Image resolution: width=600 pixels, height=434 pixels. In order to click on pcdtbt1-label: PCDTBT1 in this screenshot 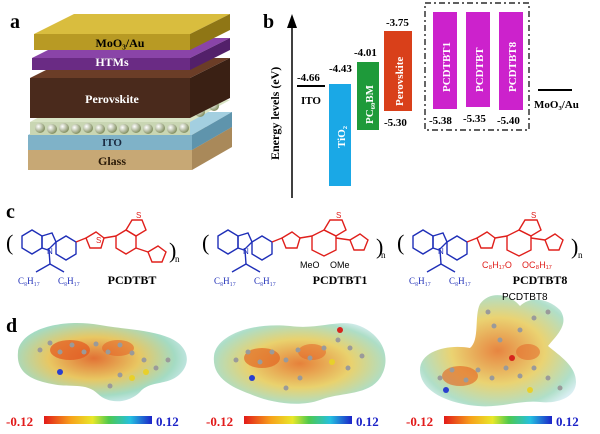, I will do `click(447, 67)`.